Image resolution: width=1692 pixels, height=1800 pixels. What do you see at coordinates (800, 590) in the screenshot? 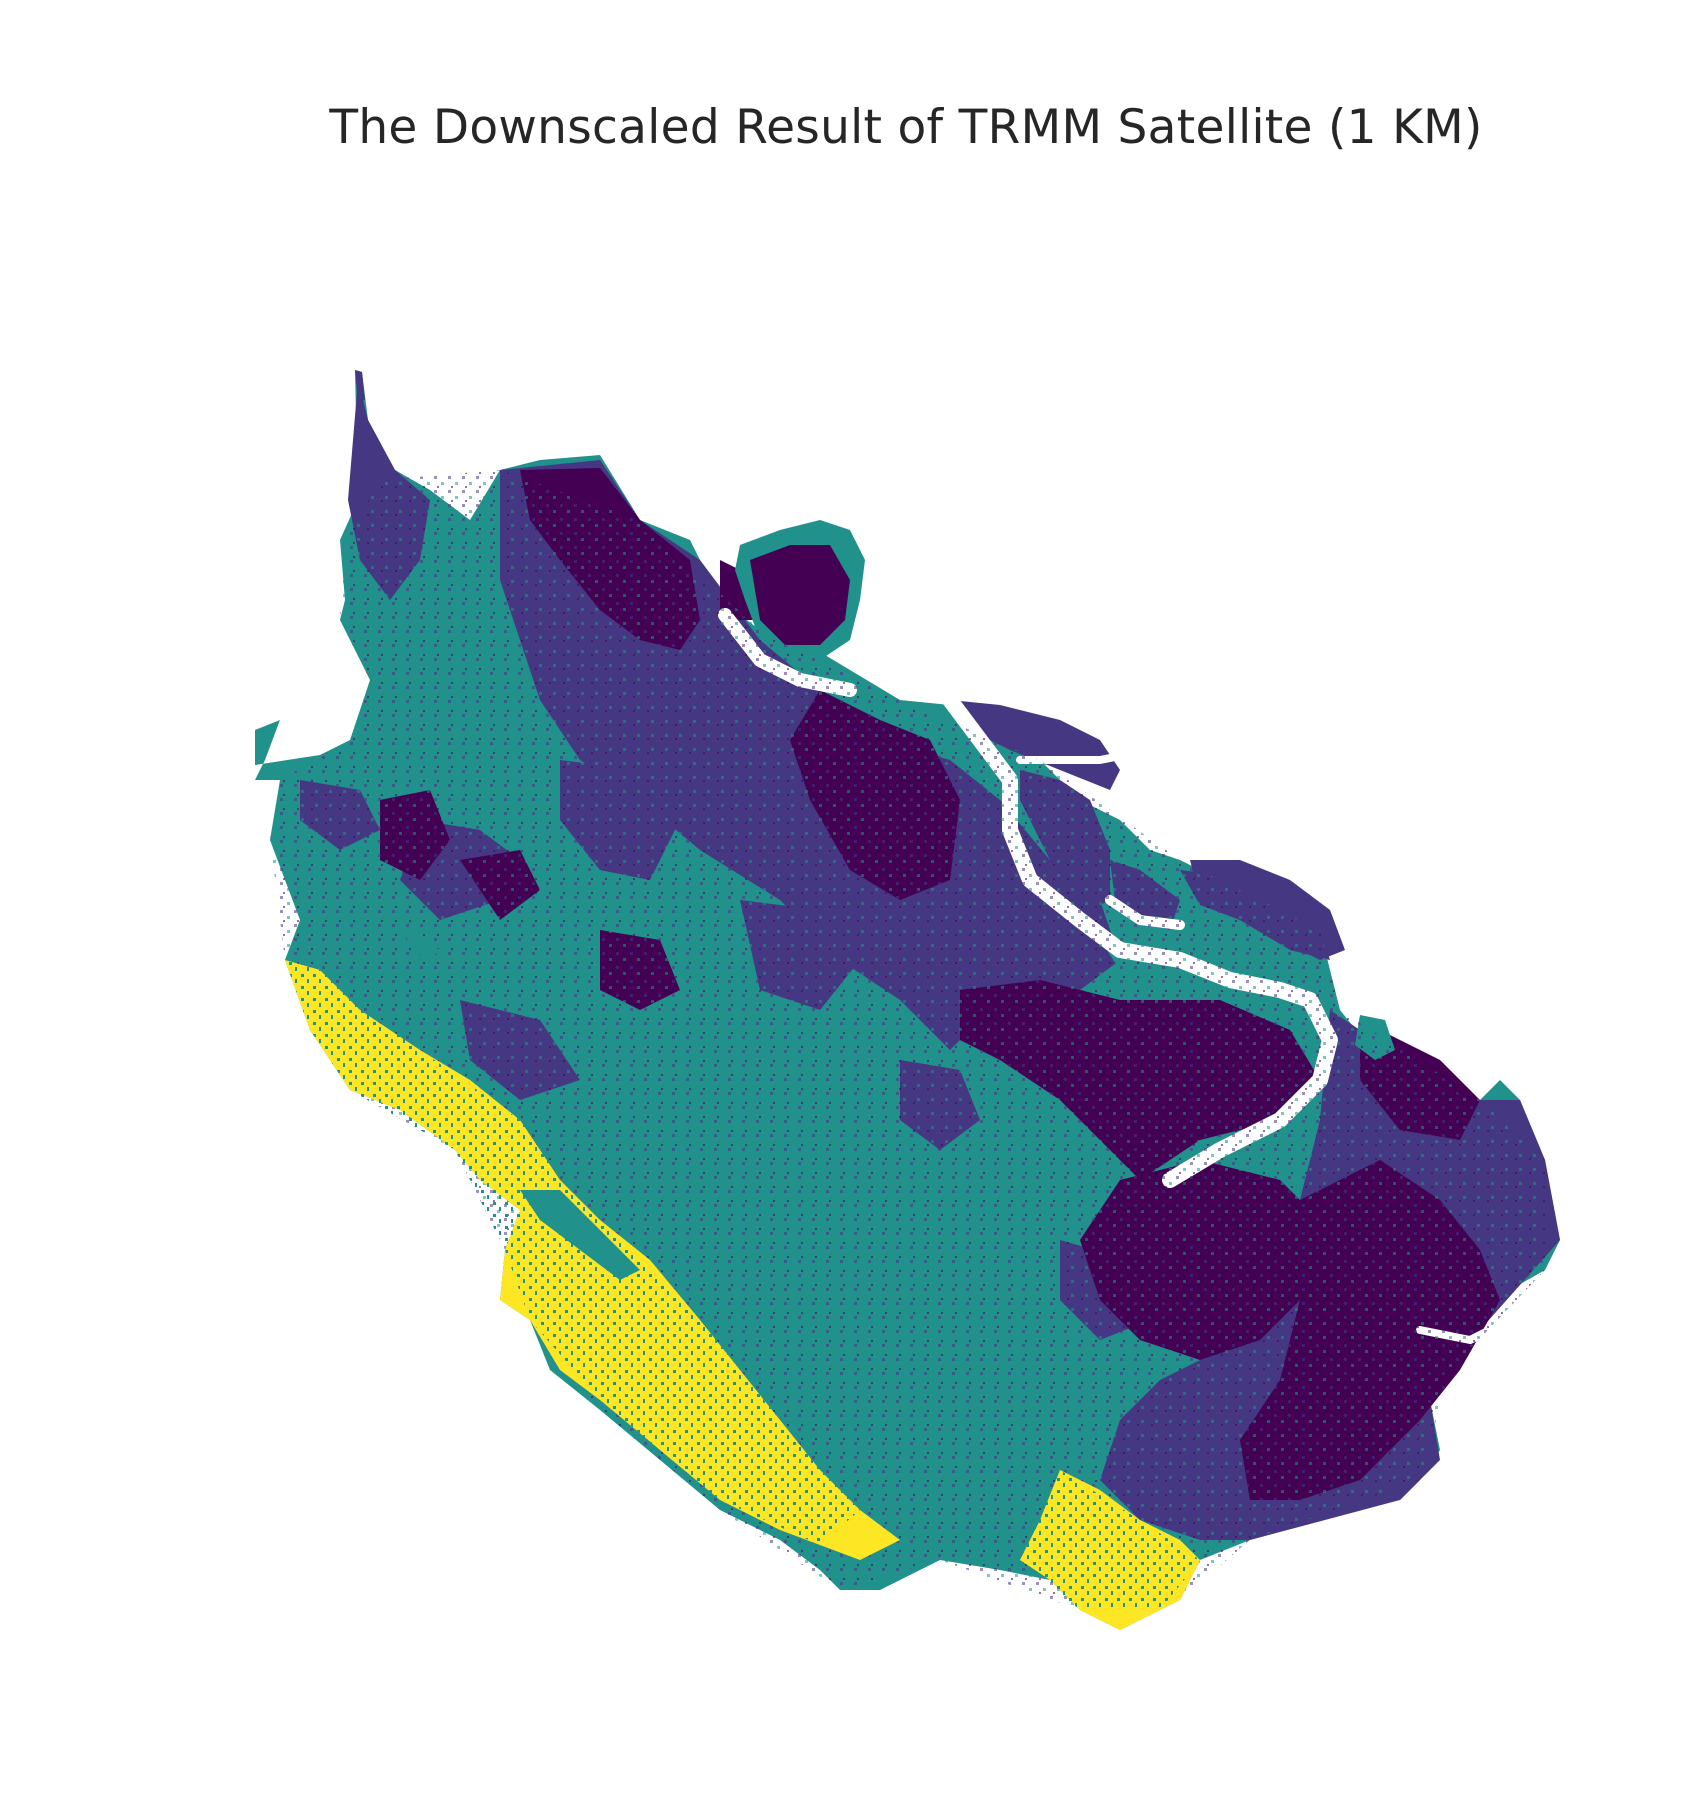
I see `island-north` at bounding box center [800, 590].